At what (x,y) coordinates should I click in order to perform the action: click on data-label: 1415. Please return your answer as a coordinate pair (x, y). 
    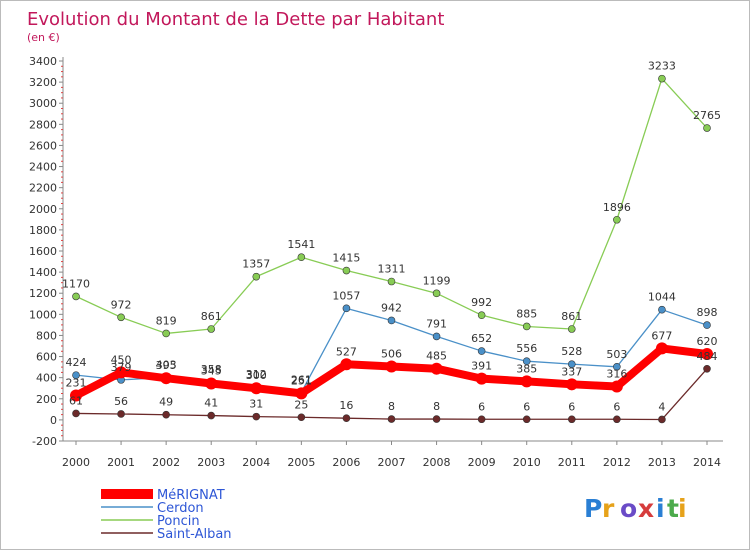
    Looking at the image, I should click on (346, 258).